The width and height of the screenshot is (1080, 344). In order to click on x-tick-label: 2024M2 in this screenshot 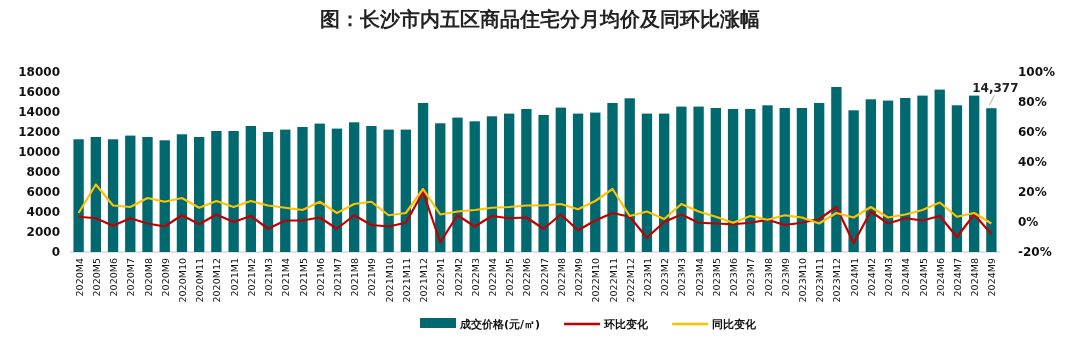, I will do `click(871, 277)`.